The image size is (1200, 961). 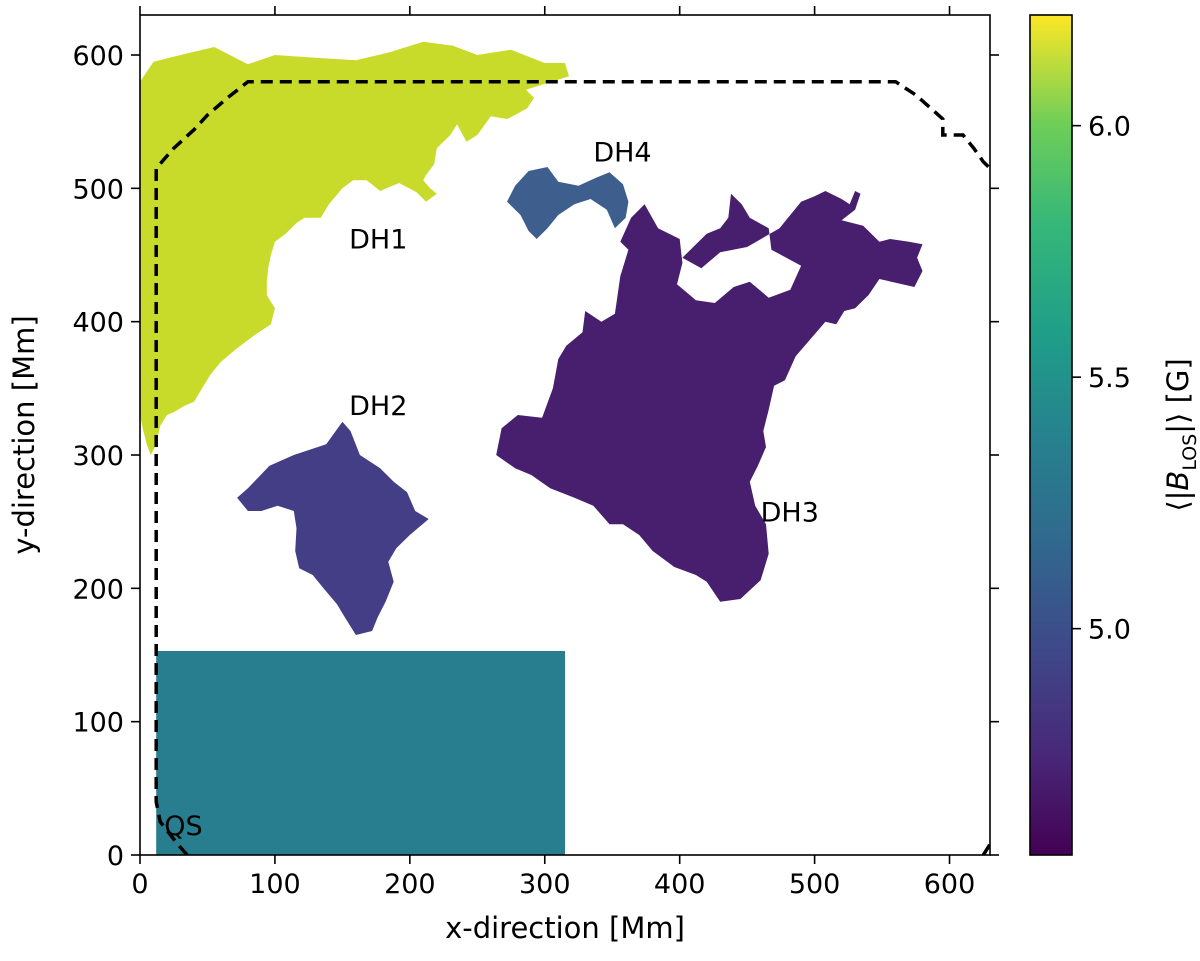 I want to click on y-tick-label: 500, so click(x=98, y=189).